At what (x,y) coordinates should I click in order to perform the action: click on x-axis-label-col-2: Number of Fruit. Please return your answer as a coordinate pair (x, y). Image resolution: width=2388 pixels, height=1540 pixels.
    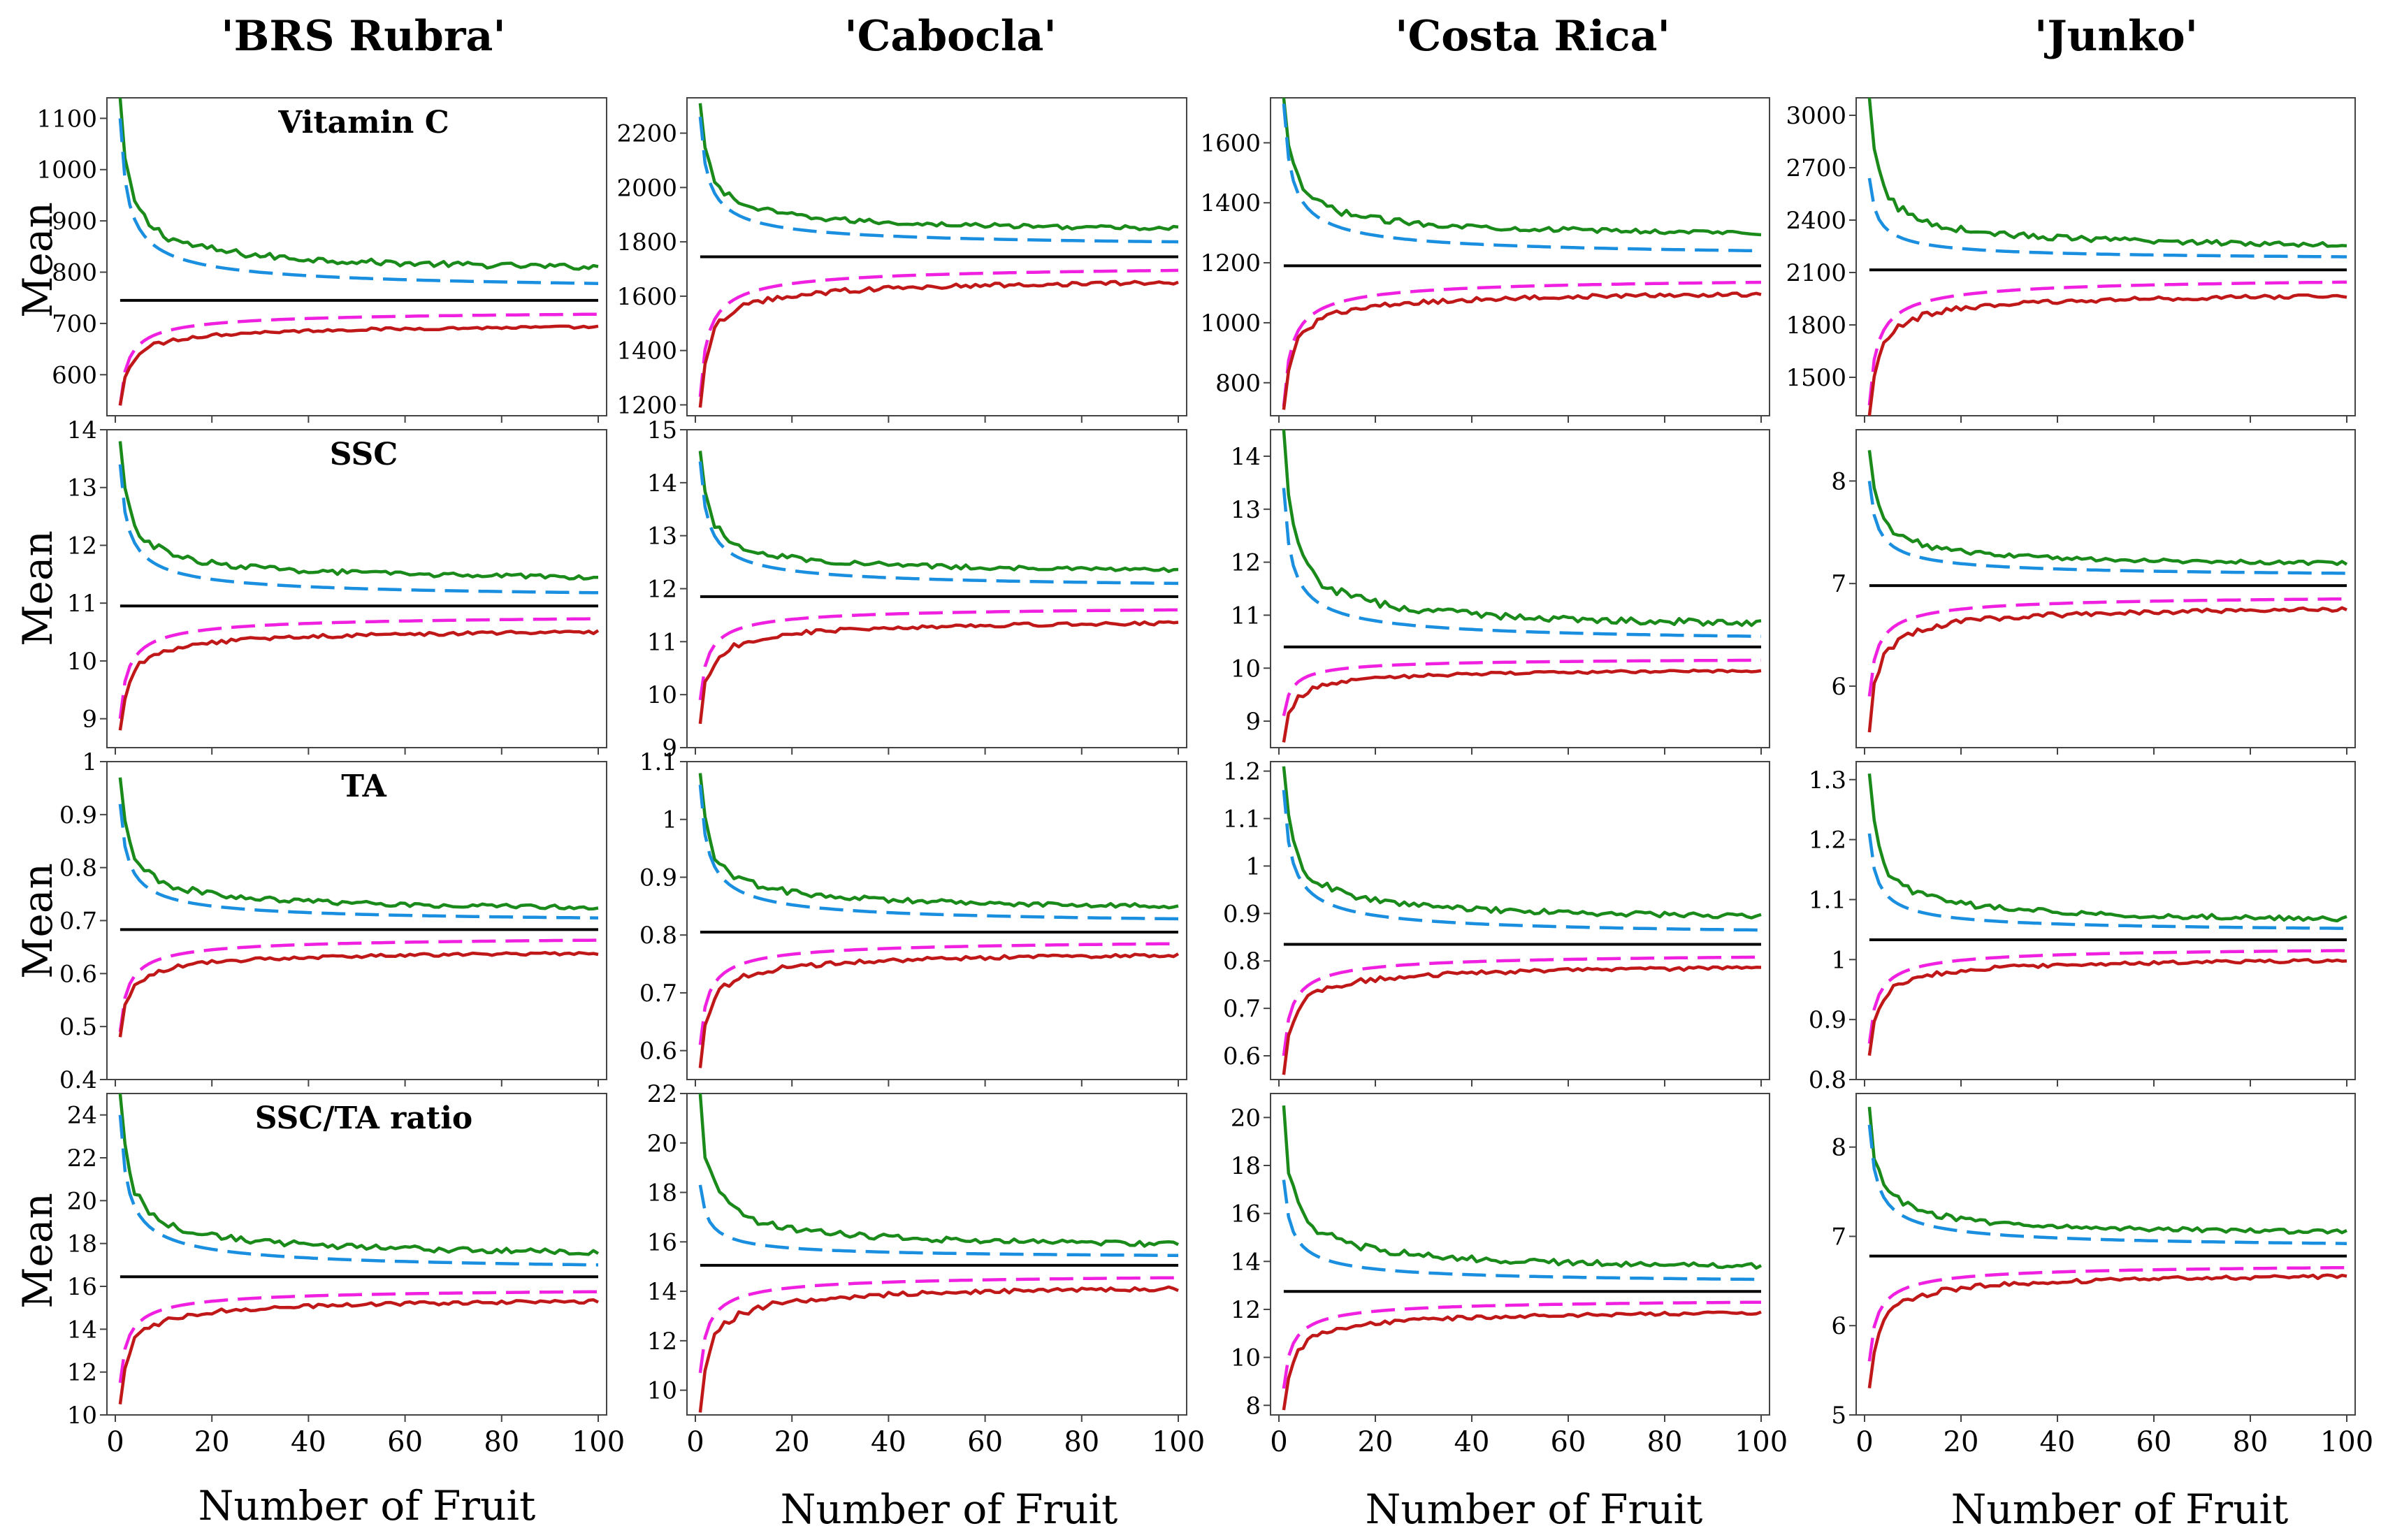
    Looking at the image, I should click on (949, 1509).